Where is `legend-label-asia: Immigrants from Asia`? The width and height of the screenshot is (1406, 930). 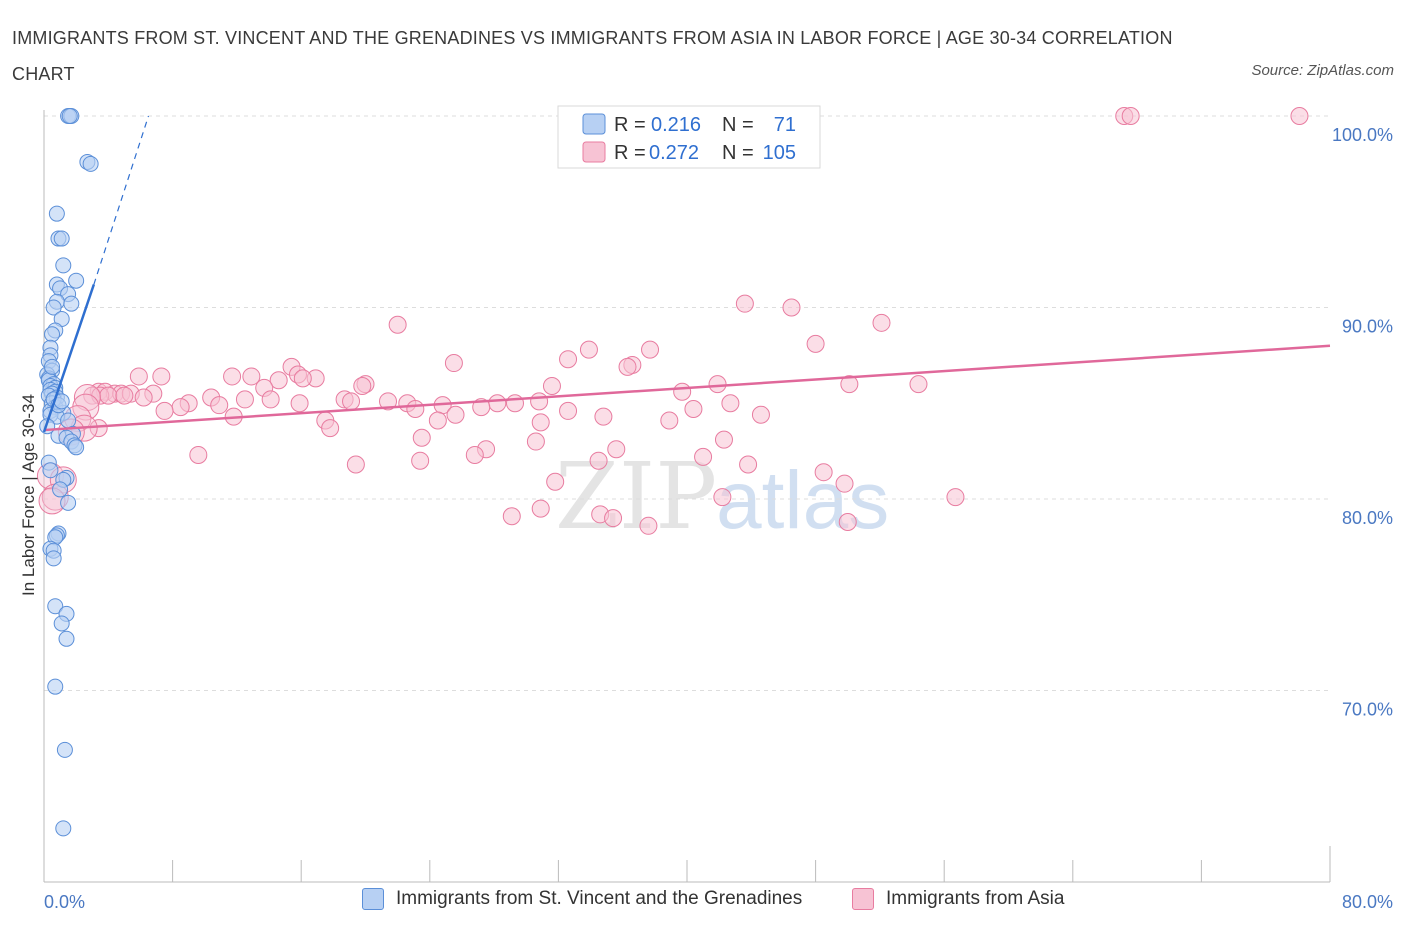
legend-label-asia: Immigrants from Asia is located at coordinates (975, 898).